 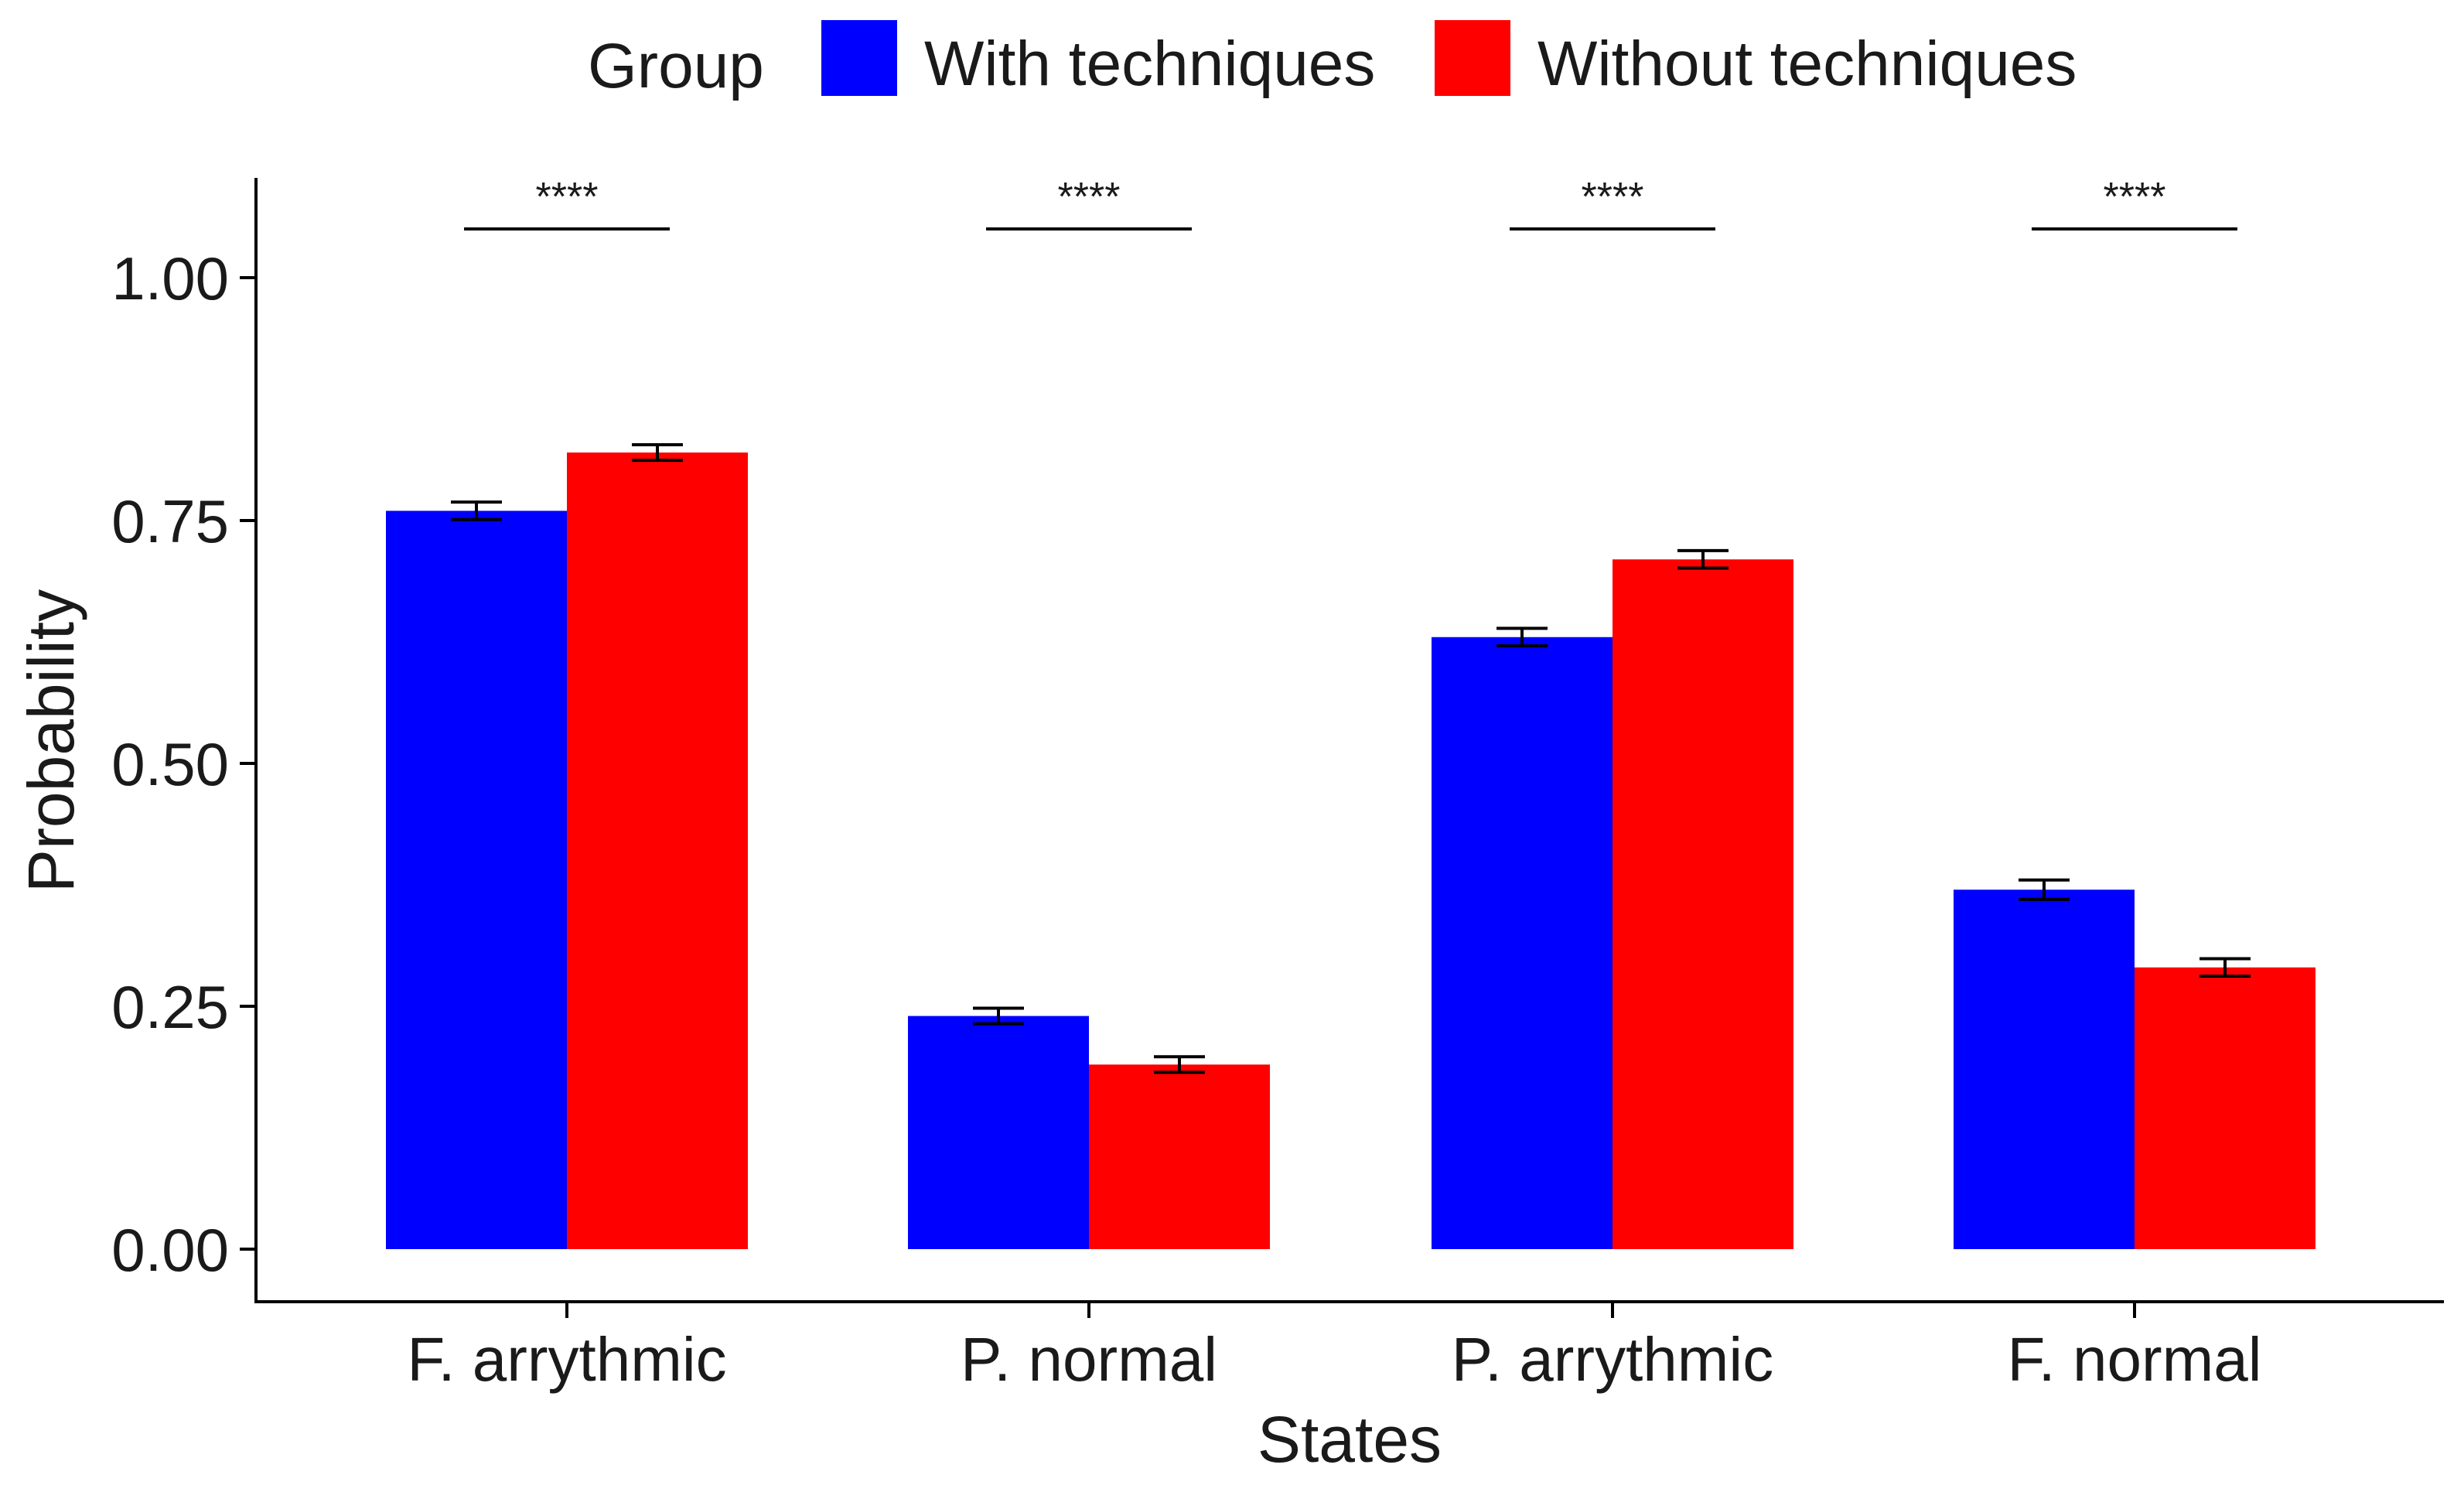 I want to click on y-tick-label: 0.25, so click(x=170, y=1007).